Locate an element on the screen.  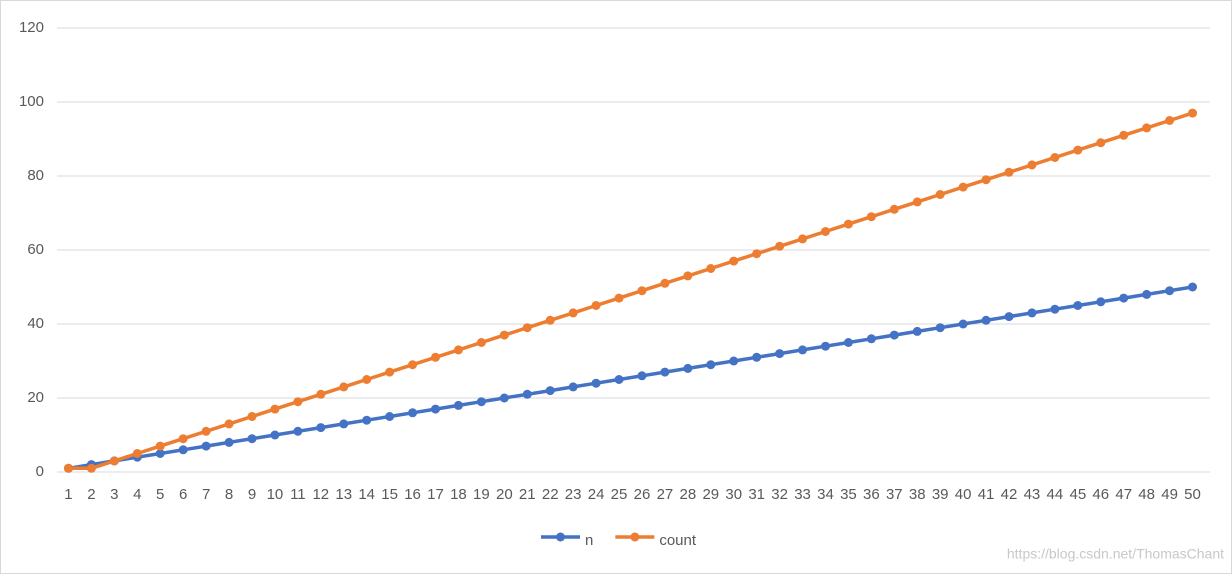
x-tick-label: 50 is located at coordinates (1192, 494).